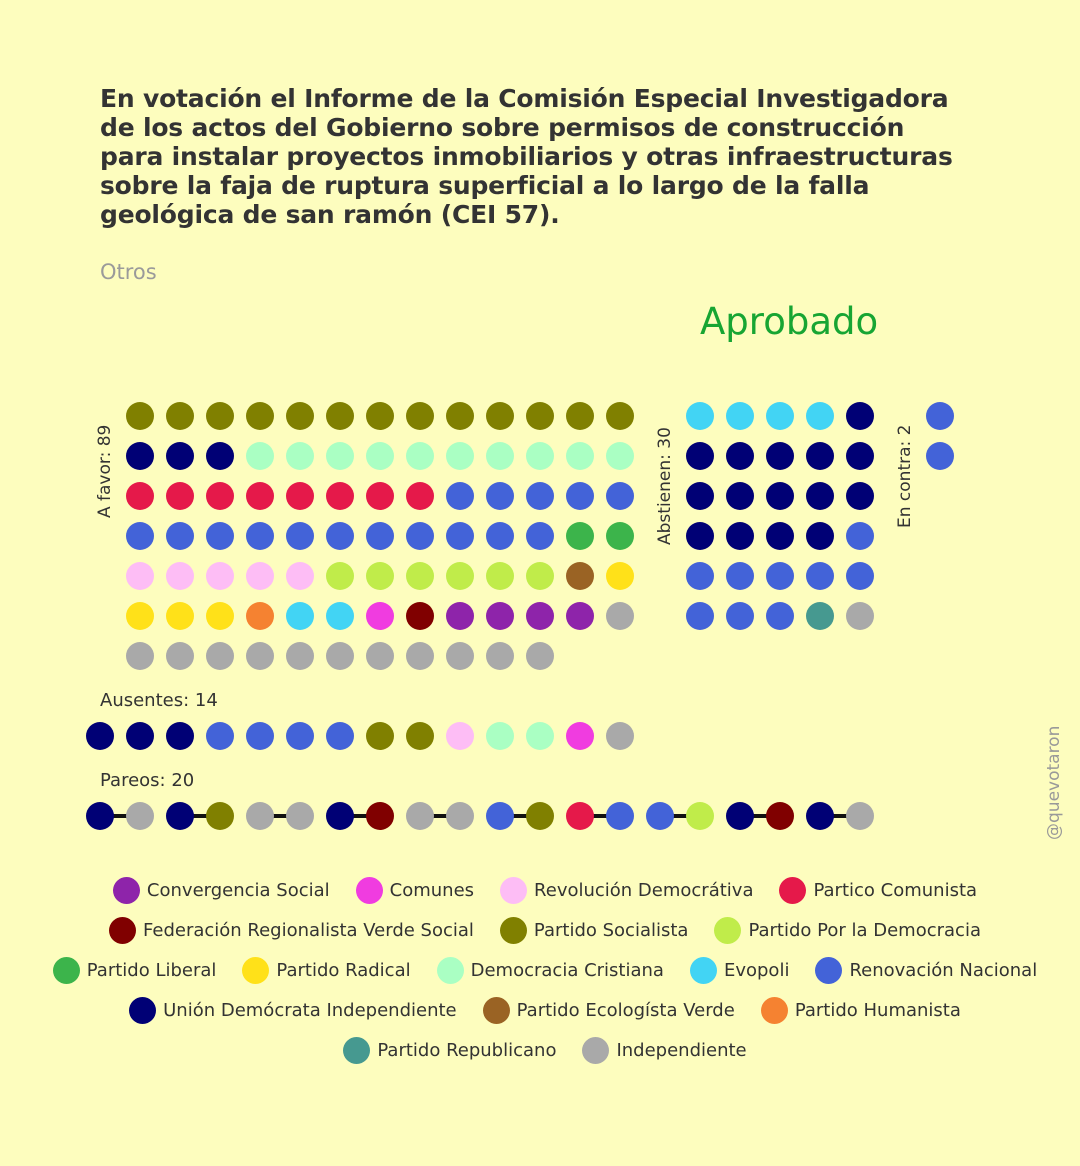 Image resolution: width=1080 pixels, height=1166 pixels. Describe the element at coordinates (414, 890) in the screenshot. I see `legend-item-com: Comunes` at that location.